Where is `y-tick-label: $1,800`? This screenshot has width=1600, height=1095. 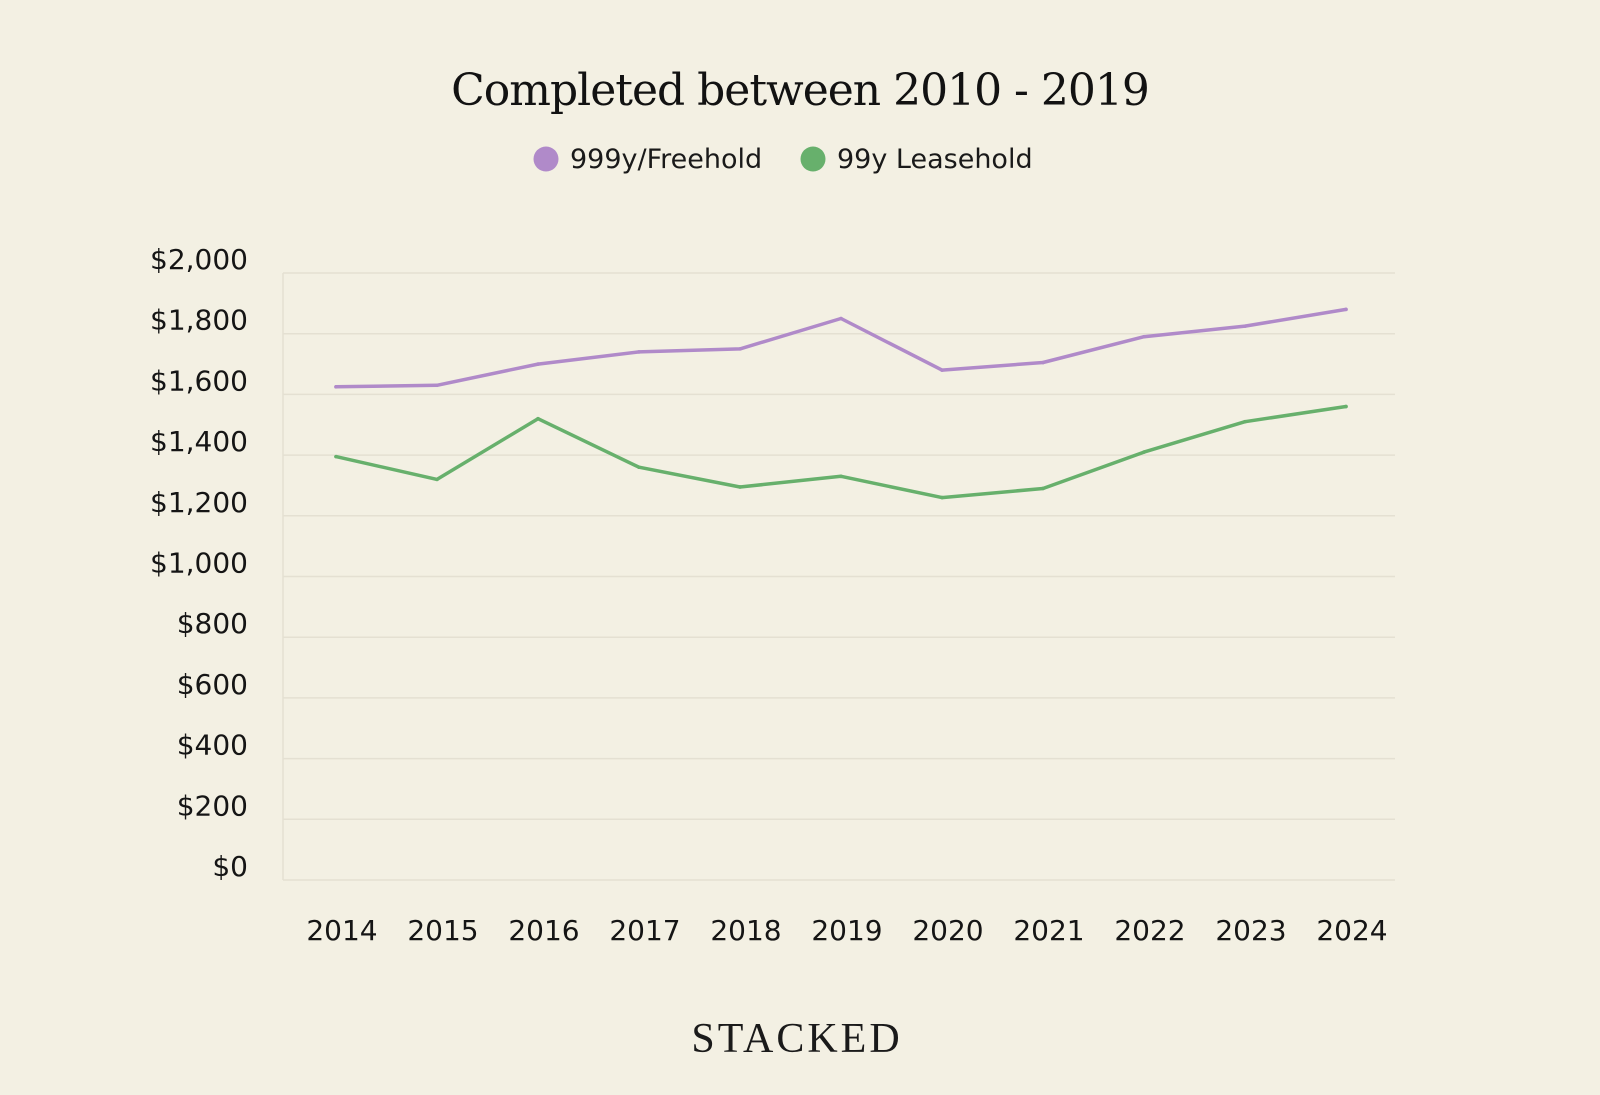
y-tick-label: $1,800 is located at coordinates (199, 320).